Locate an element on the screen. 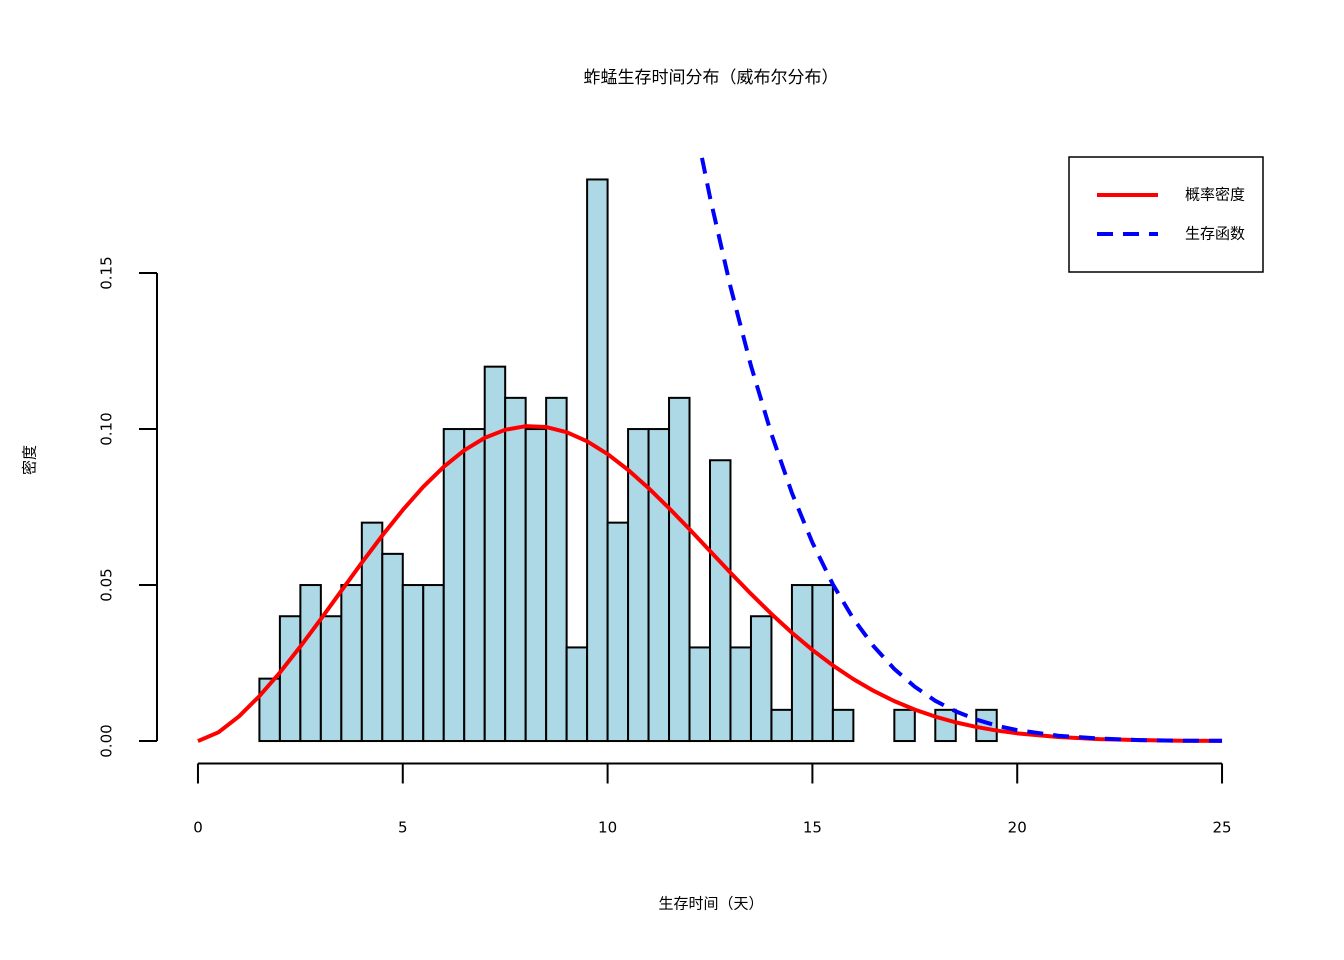 The image size is (1344, 960). y-axis-label: 密度 is located at coordinates (30, 460).